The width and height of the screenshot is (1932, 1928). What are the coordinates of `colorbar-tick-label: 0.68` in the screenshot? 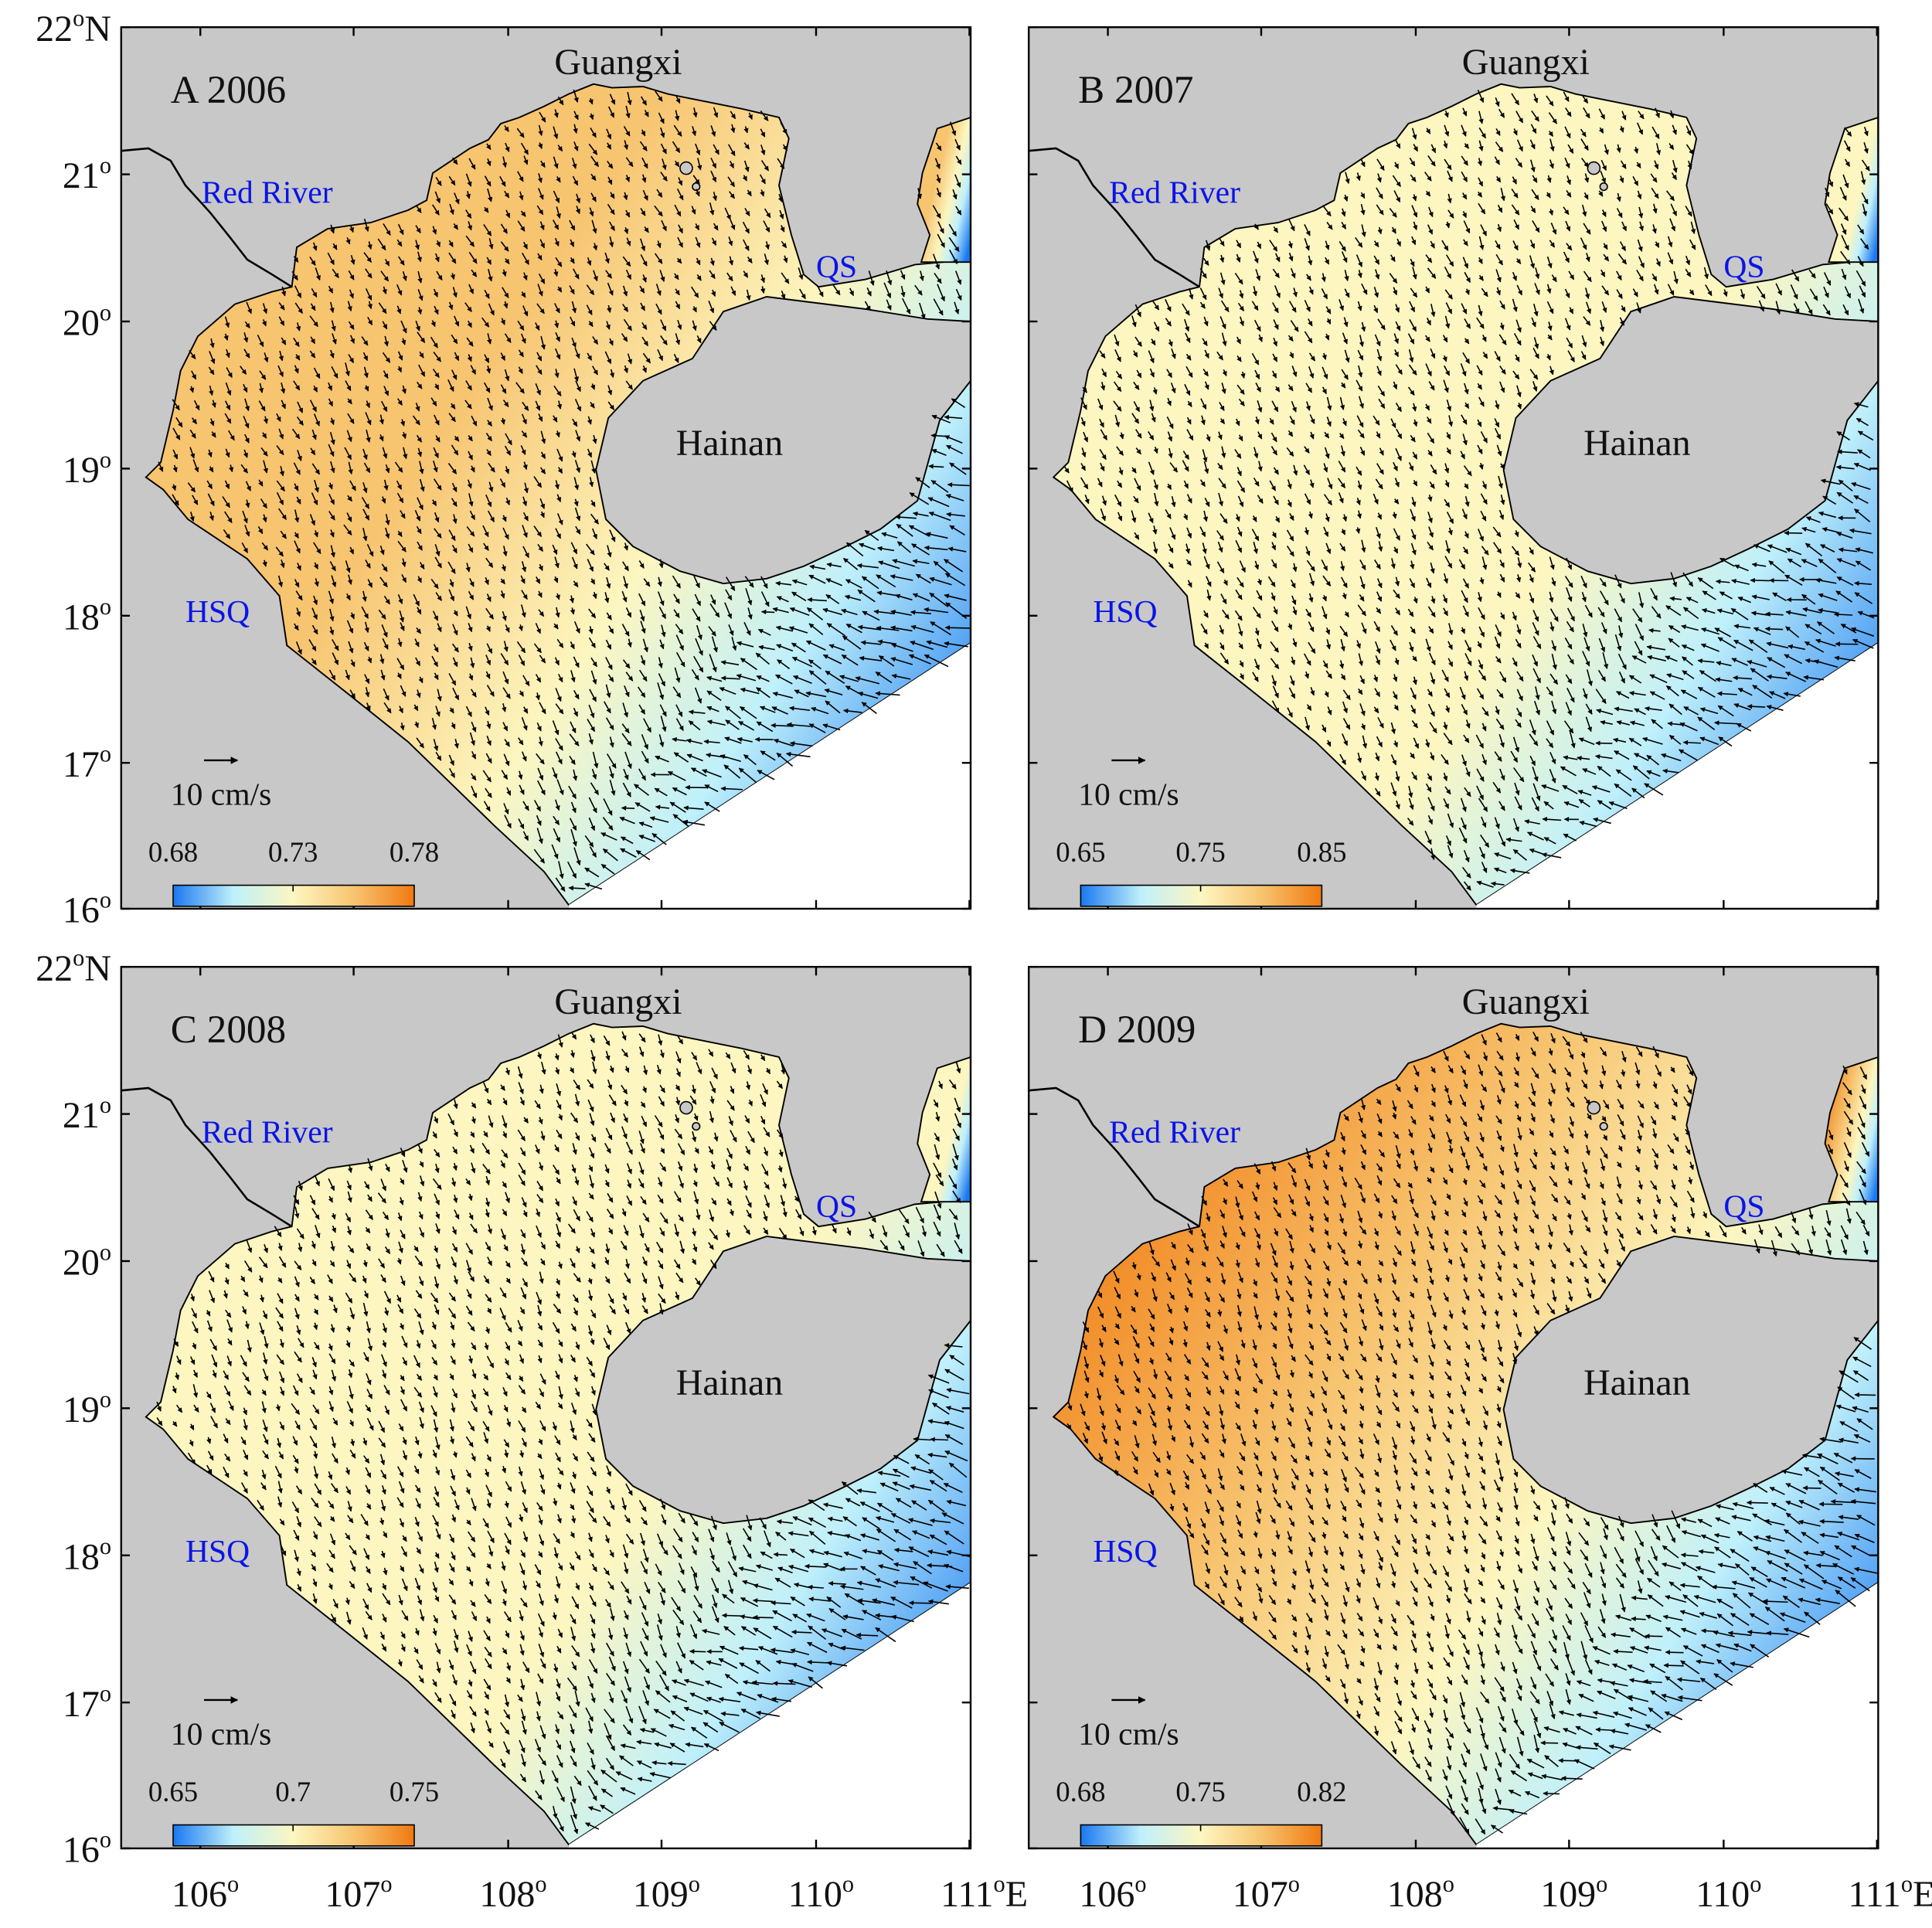 It's located at (173, 852).